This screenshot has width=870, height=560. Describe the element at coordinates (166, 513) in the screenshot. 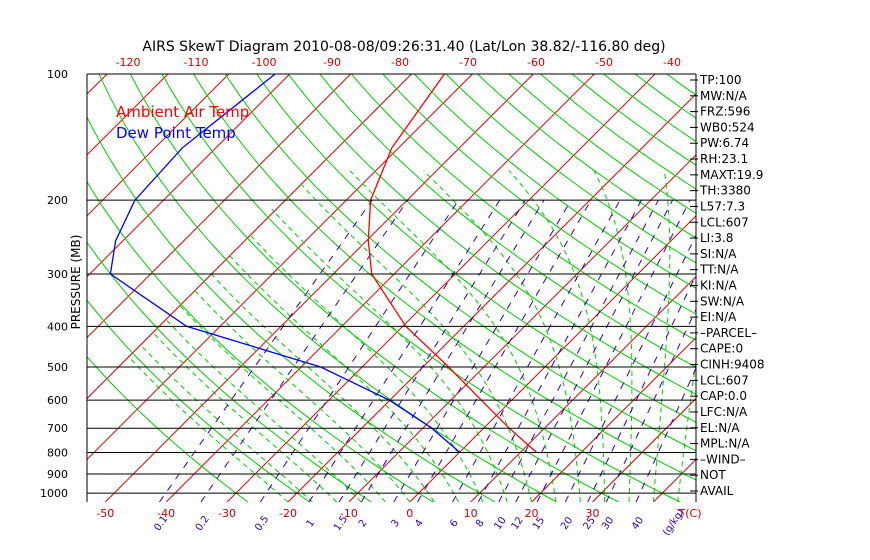

I see `bottom-temp-tick-label: -40` at that location.